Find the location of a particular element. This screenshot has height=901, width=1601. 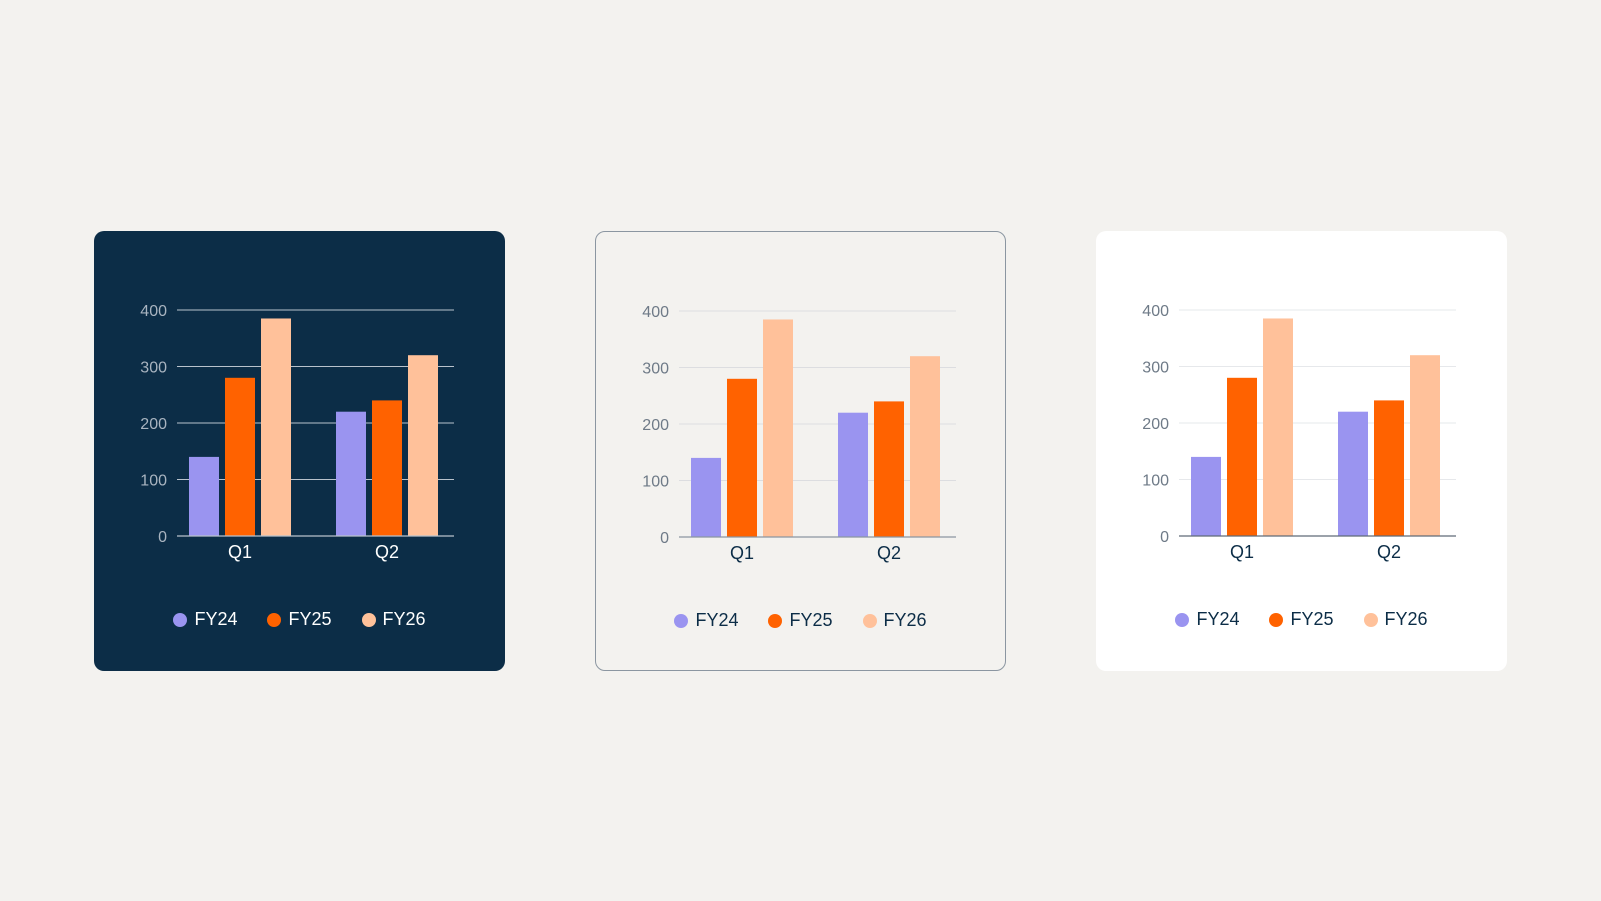

chart-card-white: 0 100 200 300 400 Q1 Q2 FY24 FY25 FY26 is located at coordinates (1301, 451).